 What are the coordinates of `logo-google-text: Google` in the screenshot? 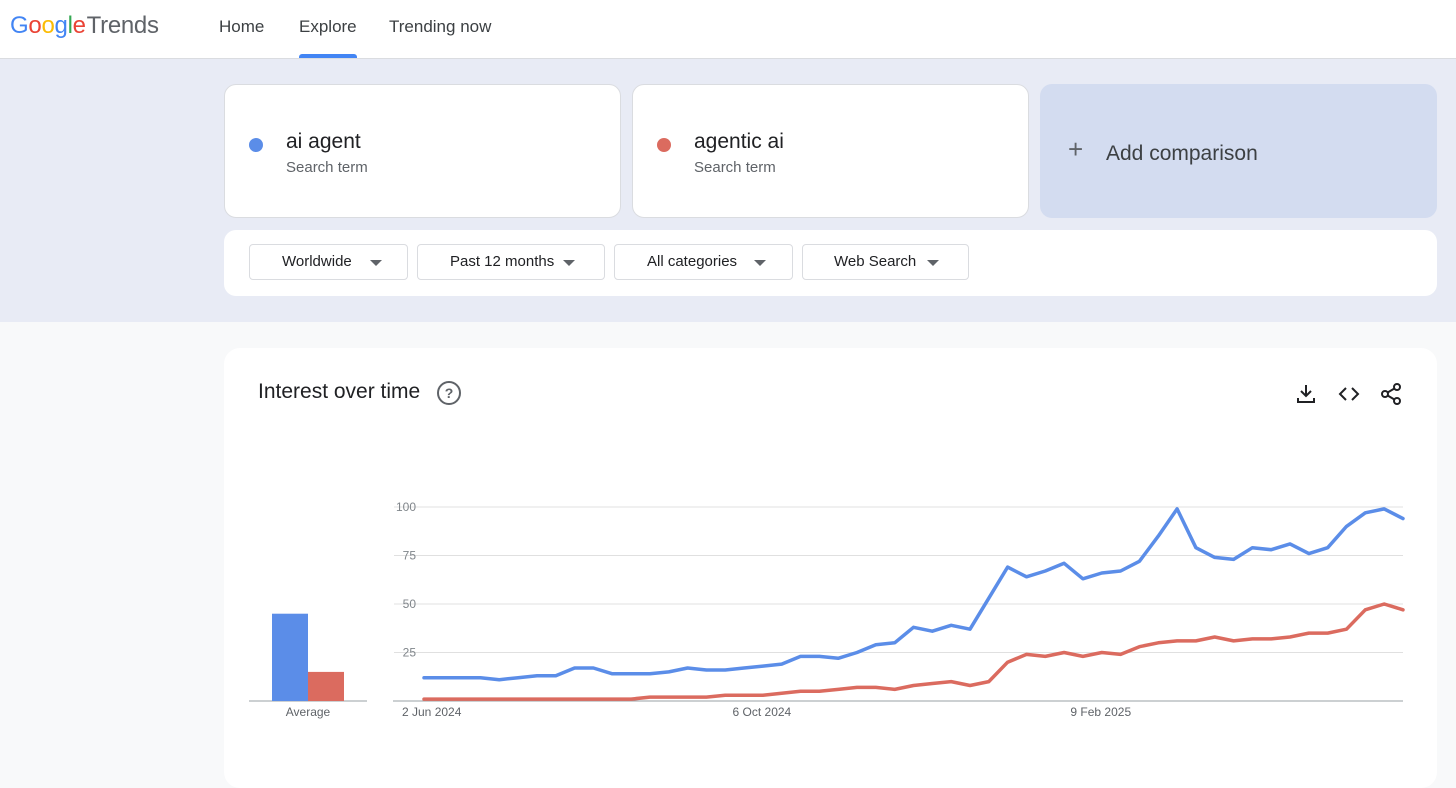 It's located at (48, 25).